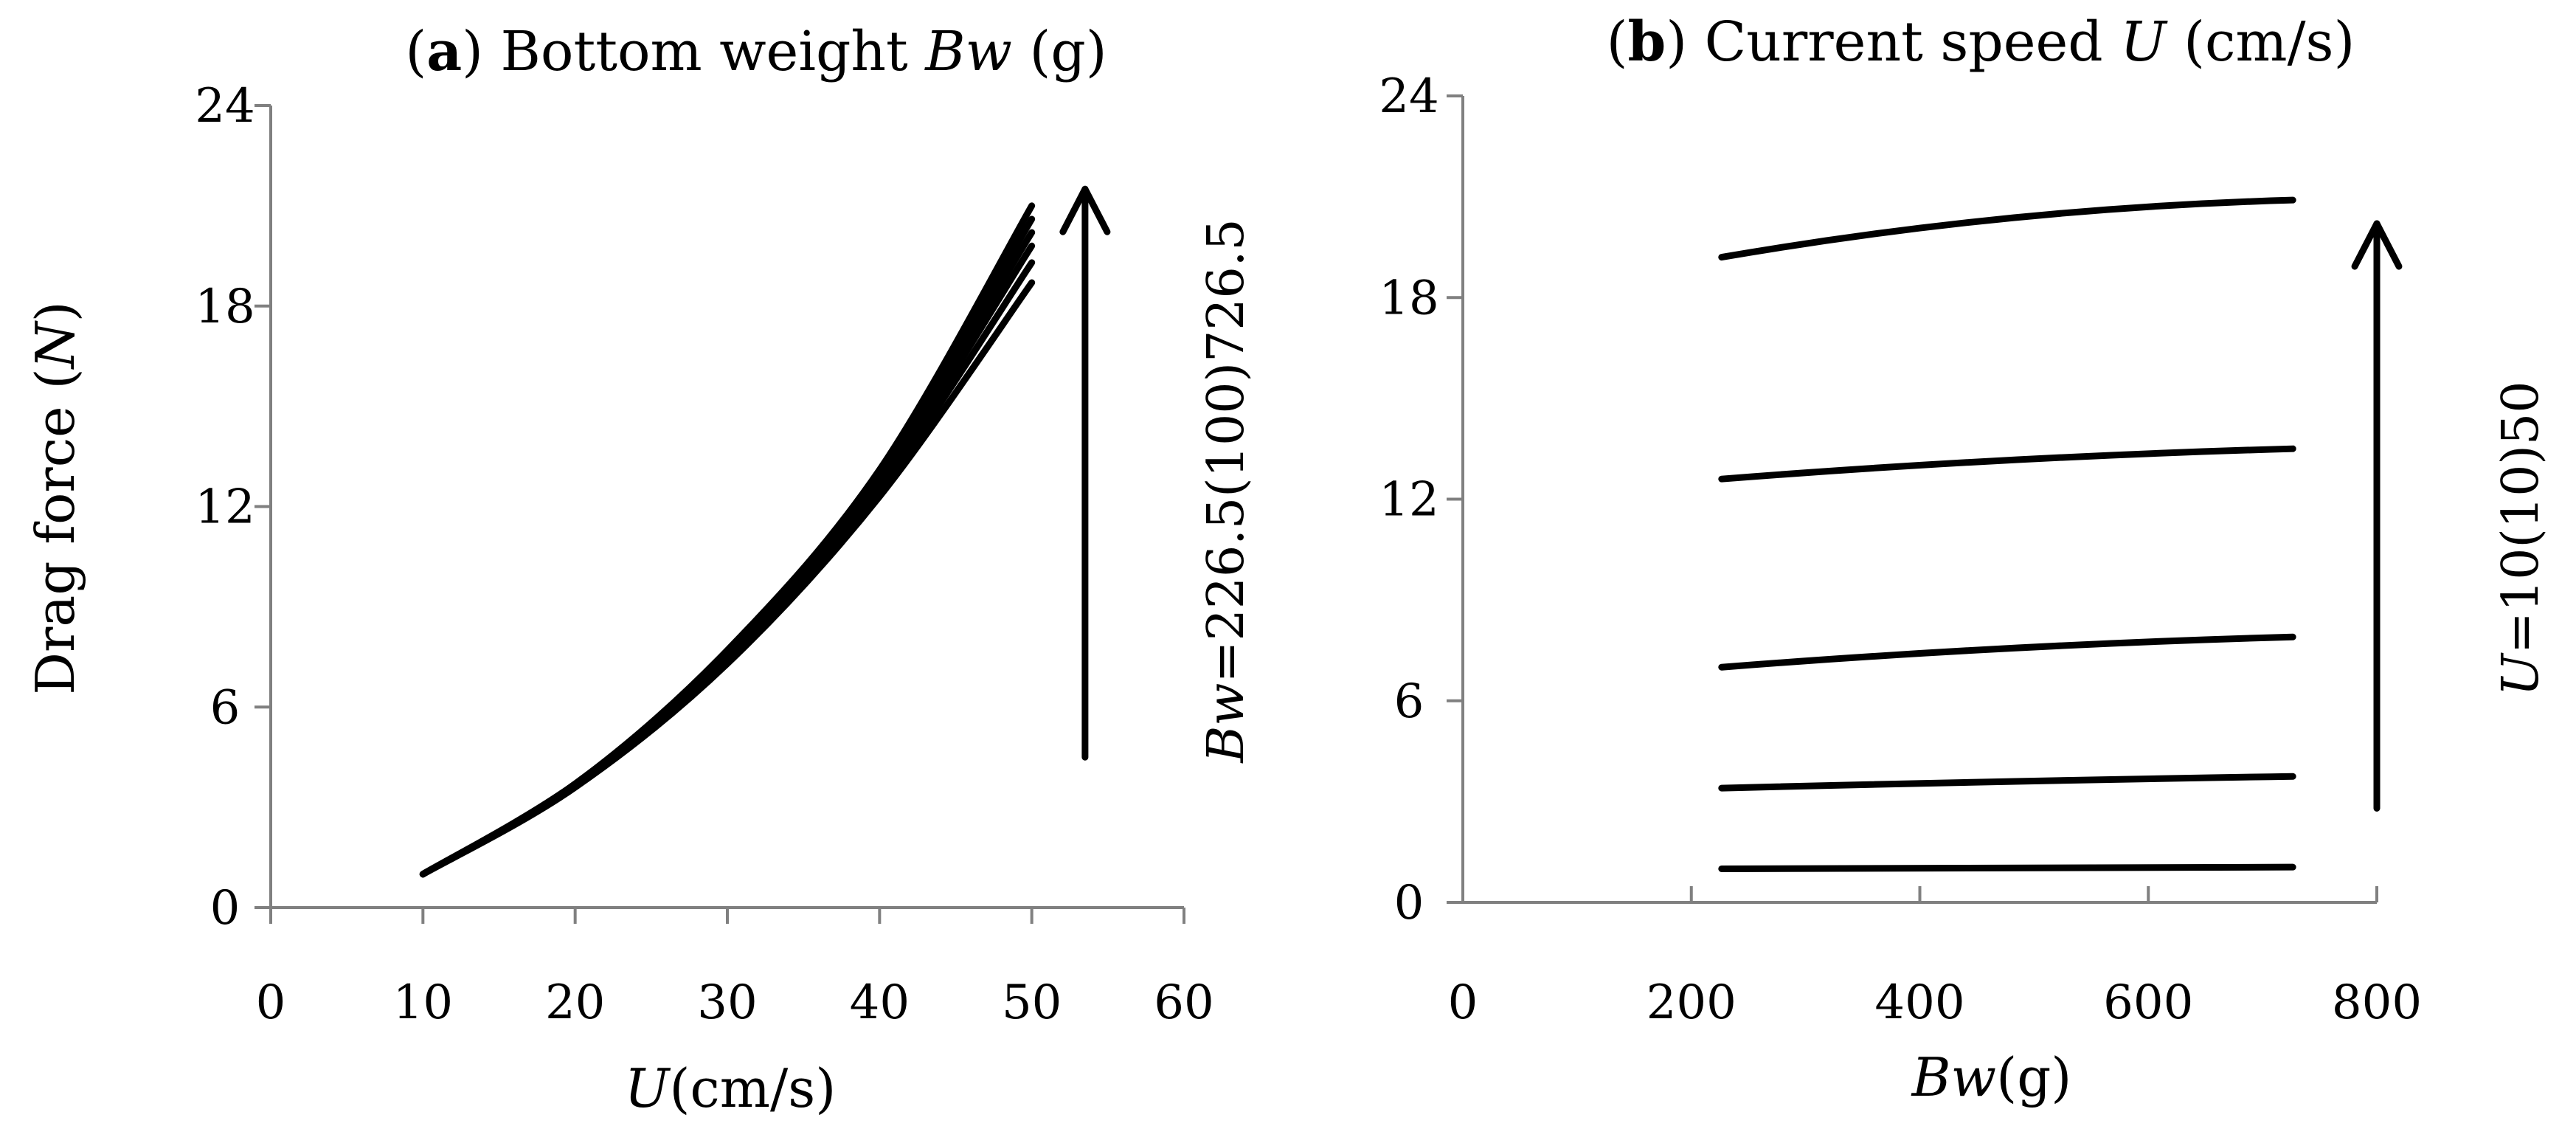 The height and width of the screenshot is (1140, 2576). Describe the element at coordinates (423, 1003) in the screenshot. I see `panel-a-x-tick-label: 10` at that location.